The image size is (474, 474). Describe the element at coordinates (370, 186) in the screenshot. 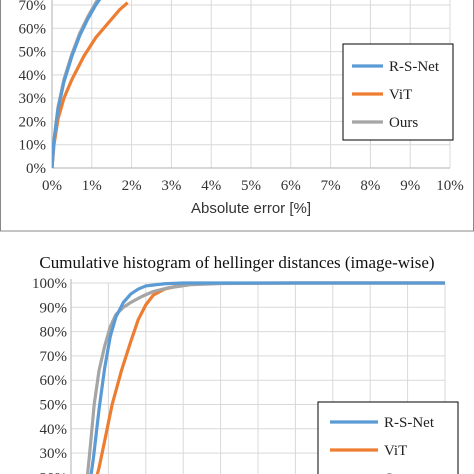

I see `chart1-x-tick-label: 8%` at that location.